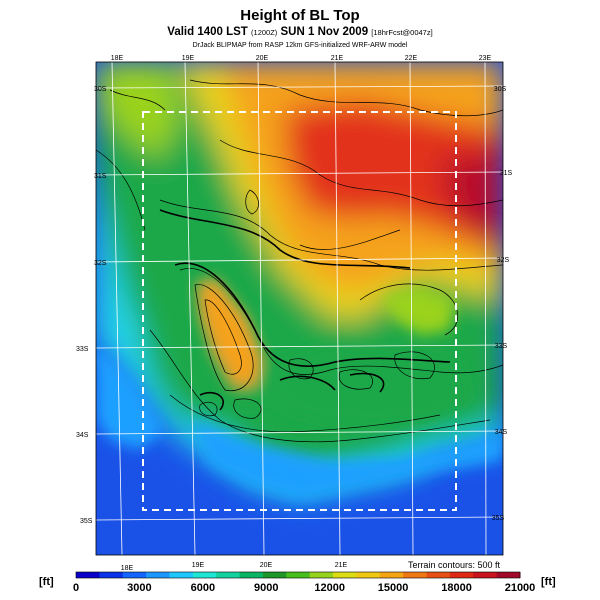 Image resolution: width=600 pixels, height=600 pixels. Describe the element at coordinates (266, 565) in the screenshot. I see `lon-label-bottom: 20E` at that location.